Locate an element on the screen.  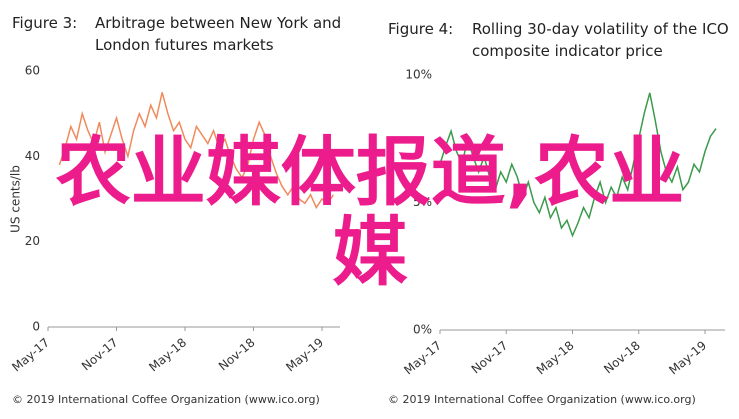
y-tick-label: 20 is located at coordinates (32, 241).